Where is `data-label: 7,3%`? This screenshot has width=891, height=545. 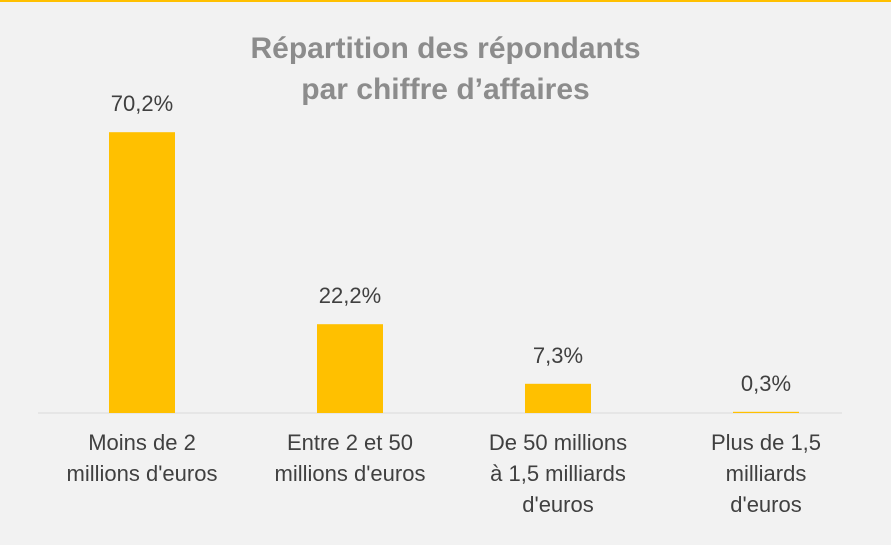 data-label: 7,3% is located at coordinates (558, 355).